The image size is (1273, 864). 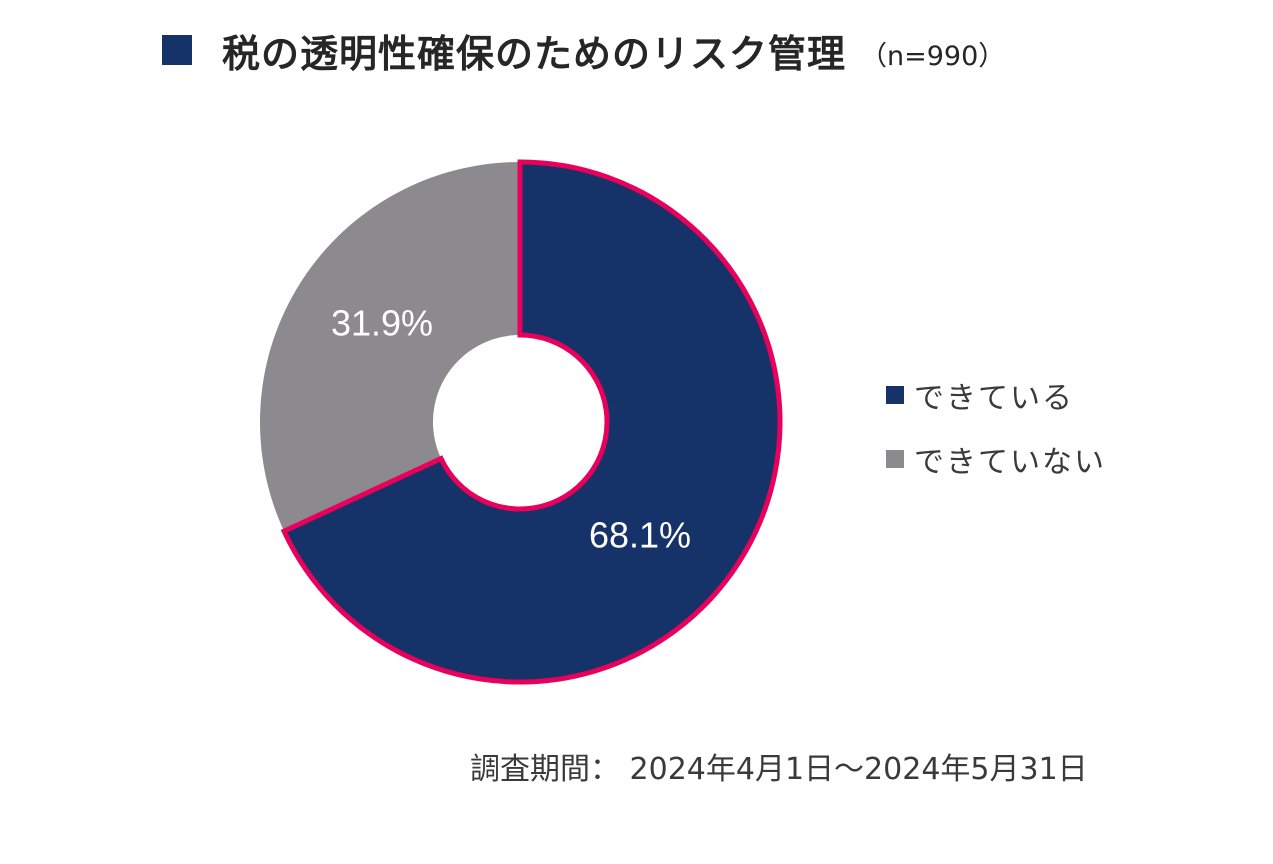 What do you see at coordinates (895, 395) in the screenshot?
I see `legend-swatch-done` at bounding box center [895, 395].